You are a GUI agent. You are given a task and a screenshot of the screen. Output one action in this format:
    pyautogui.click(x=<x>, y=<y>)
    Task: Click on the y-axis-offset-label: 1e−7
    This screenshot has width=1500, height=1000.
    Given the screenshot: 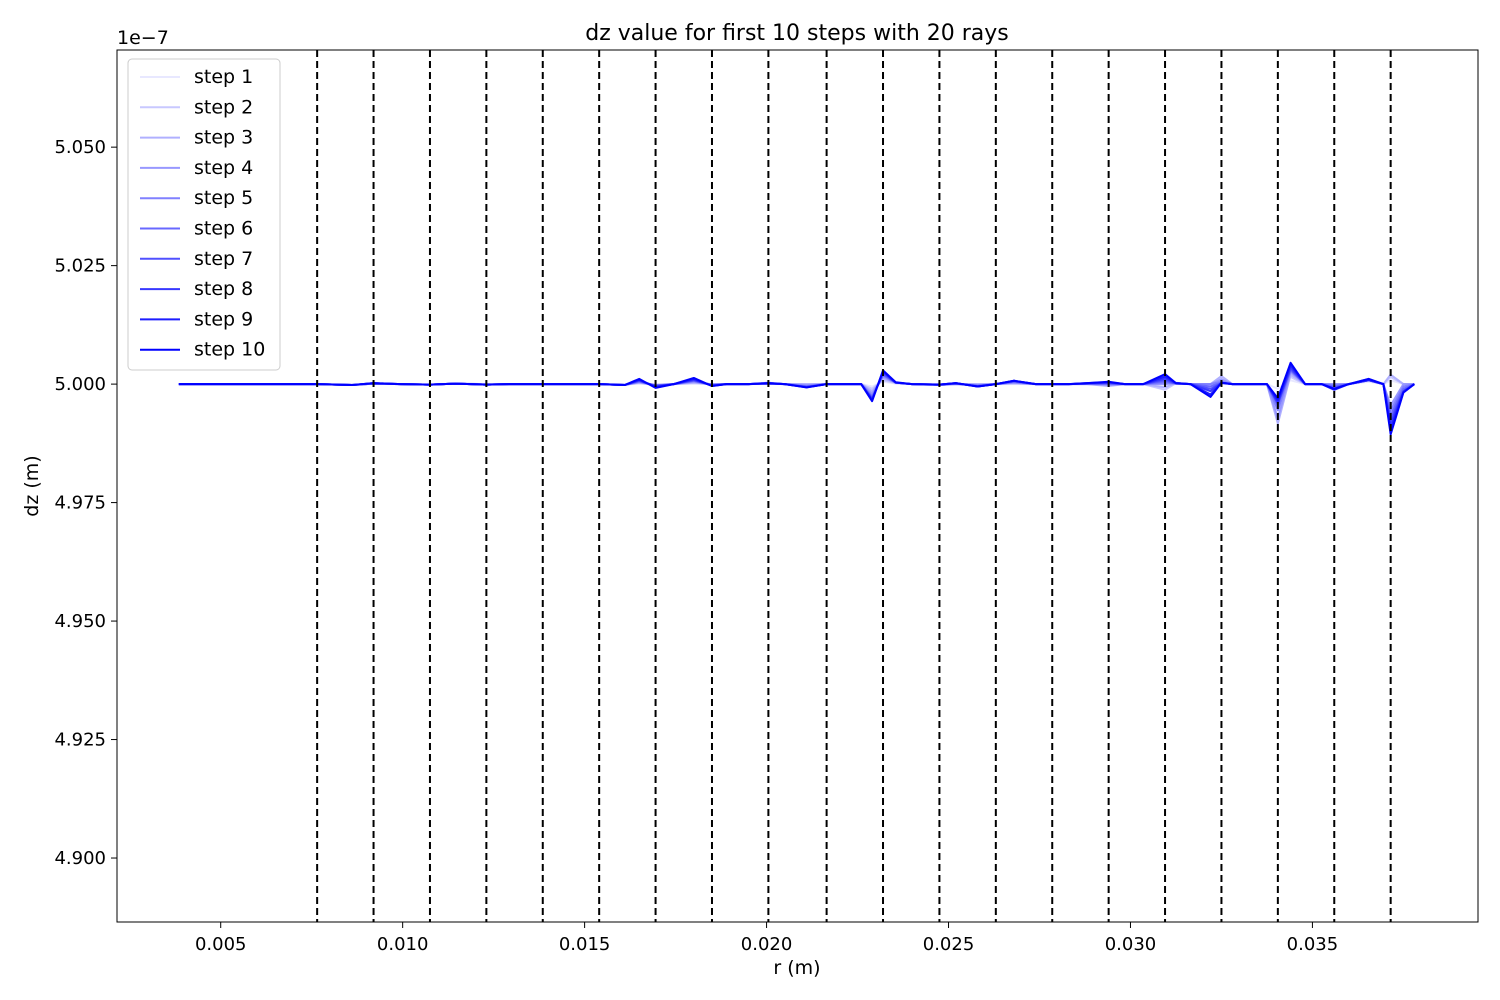 What is the action you would take?
    pyautogui.click(x=143, y=38)
    